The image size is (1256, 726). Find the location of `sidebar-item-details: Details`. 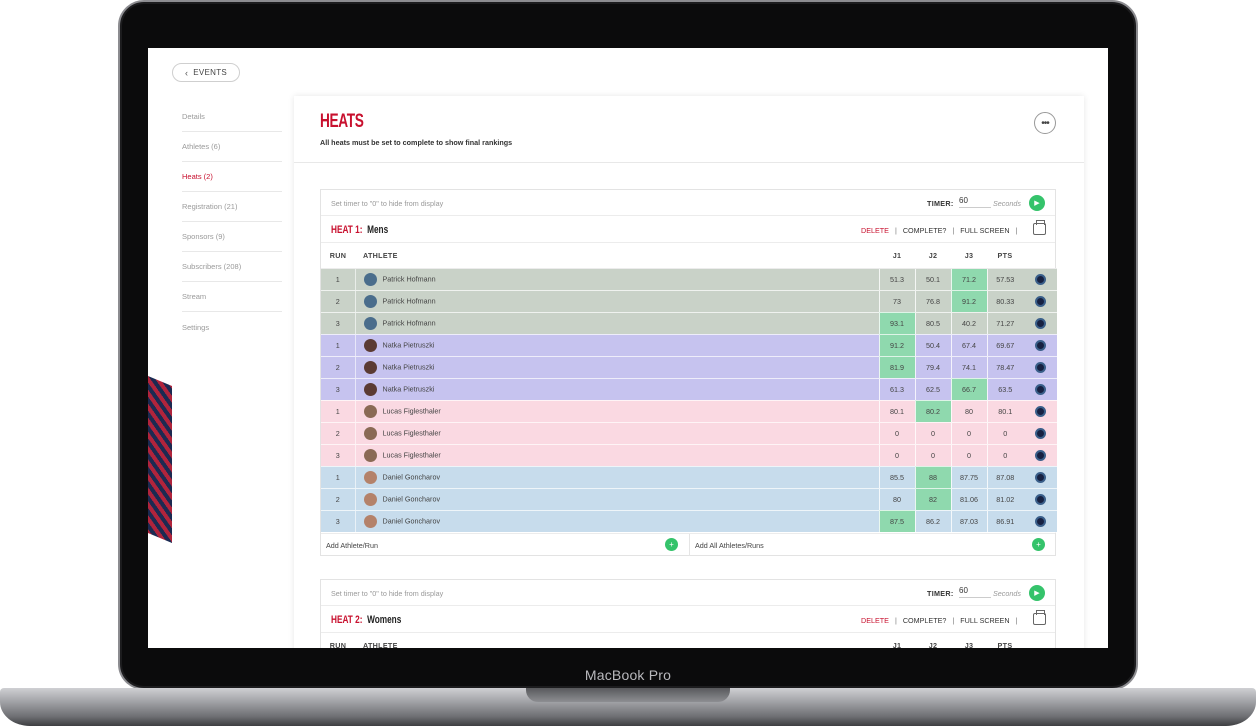

sidebar-item-details: Details is located at coordinates (232, 117).